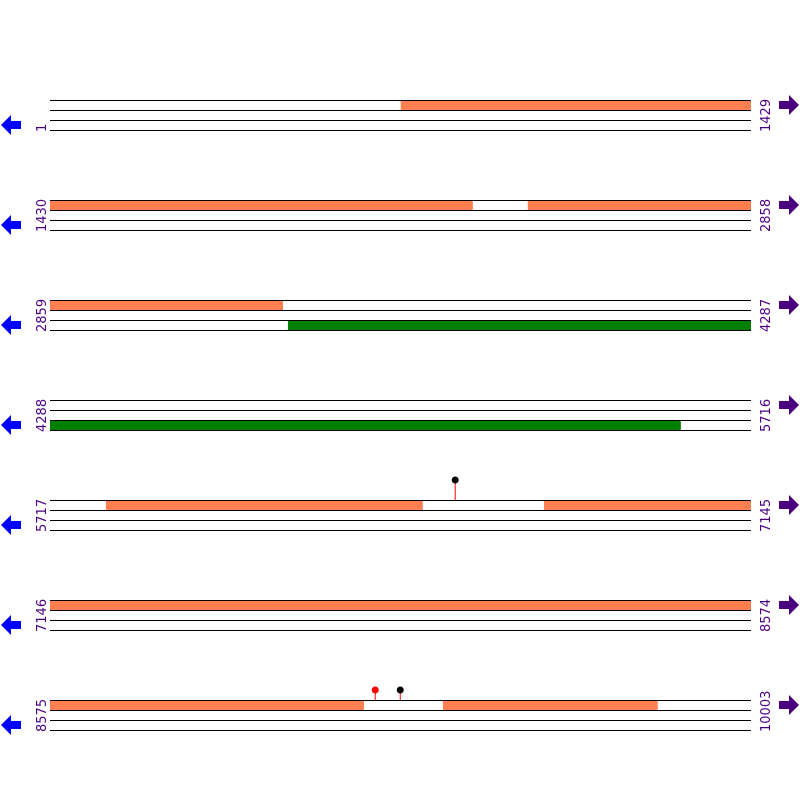 The height and width of the screenshot is (800, 800). I want to click on row-start-label: 1, so click(42, 128).